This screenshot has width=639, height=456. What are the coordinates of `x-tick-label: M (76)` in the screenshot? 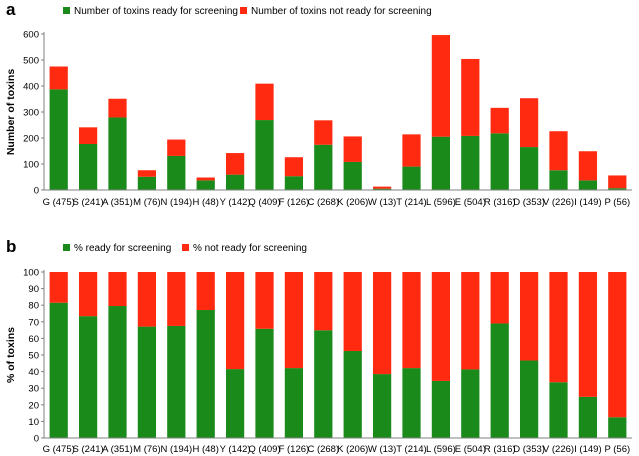 It's located at (146, 202).